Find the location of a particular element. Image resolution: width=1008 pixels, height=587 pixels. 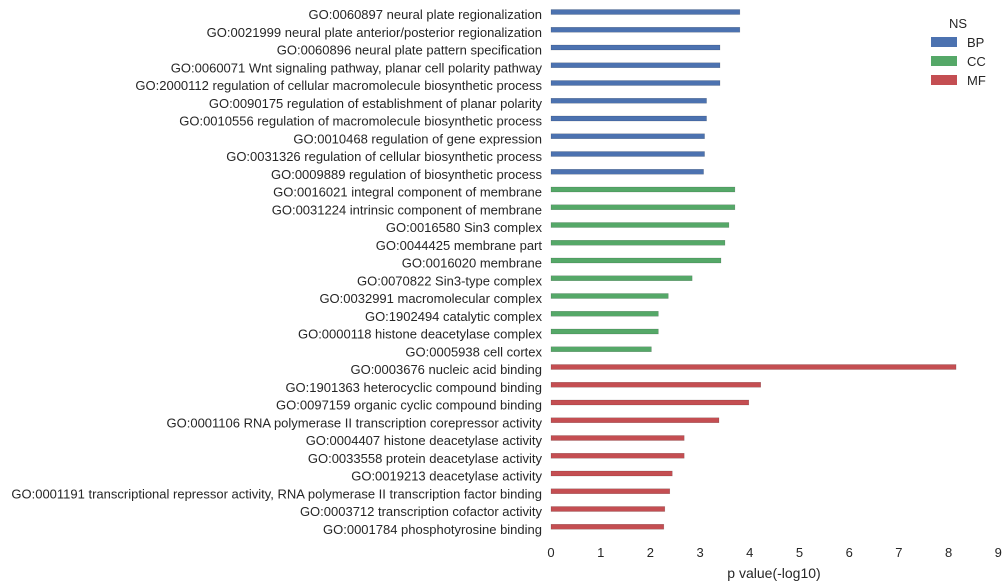

legend-swatch-bp is located at coordinates (944, 42).